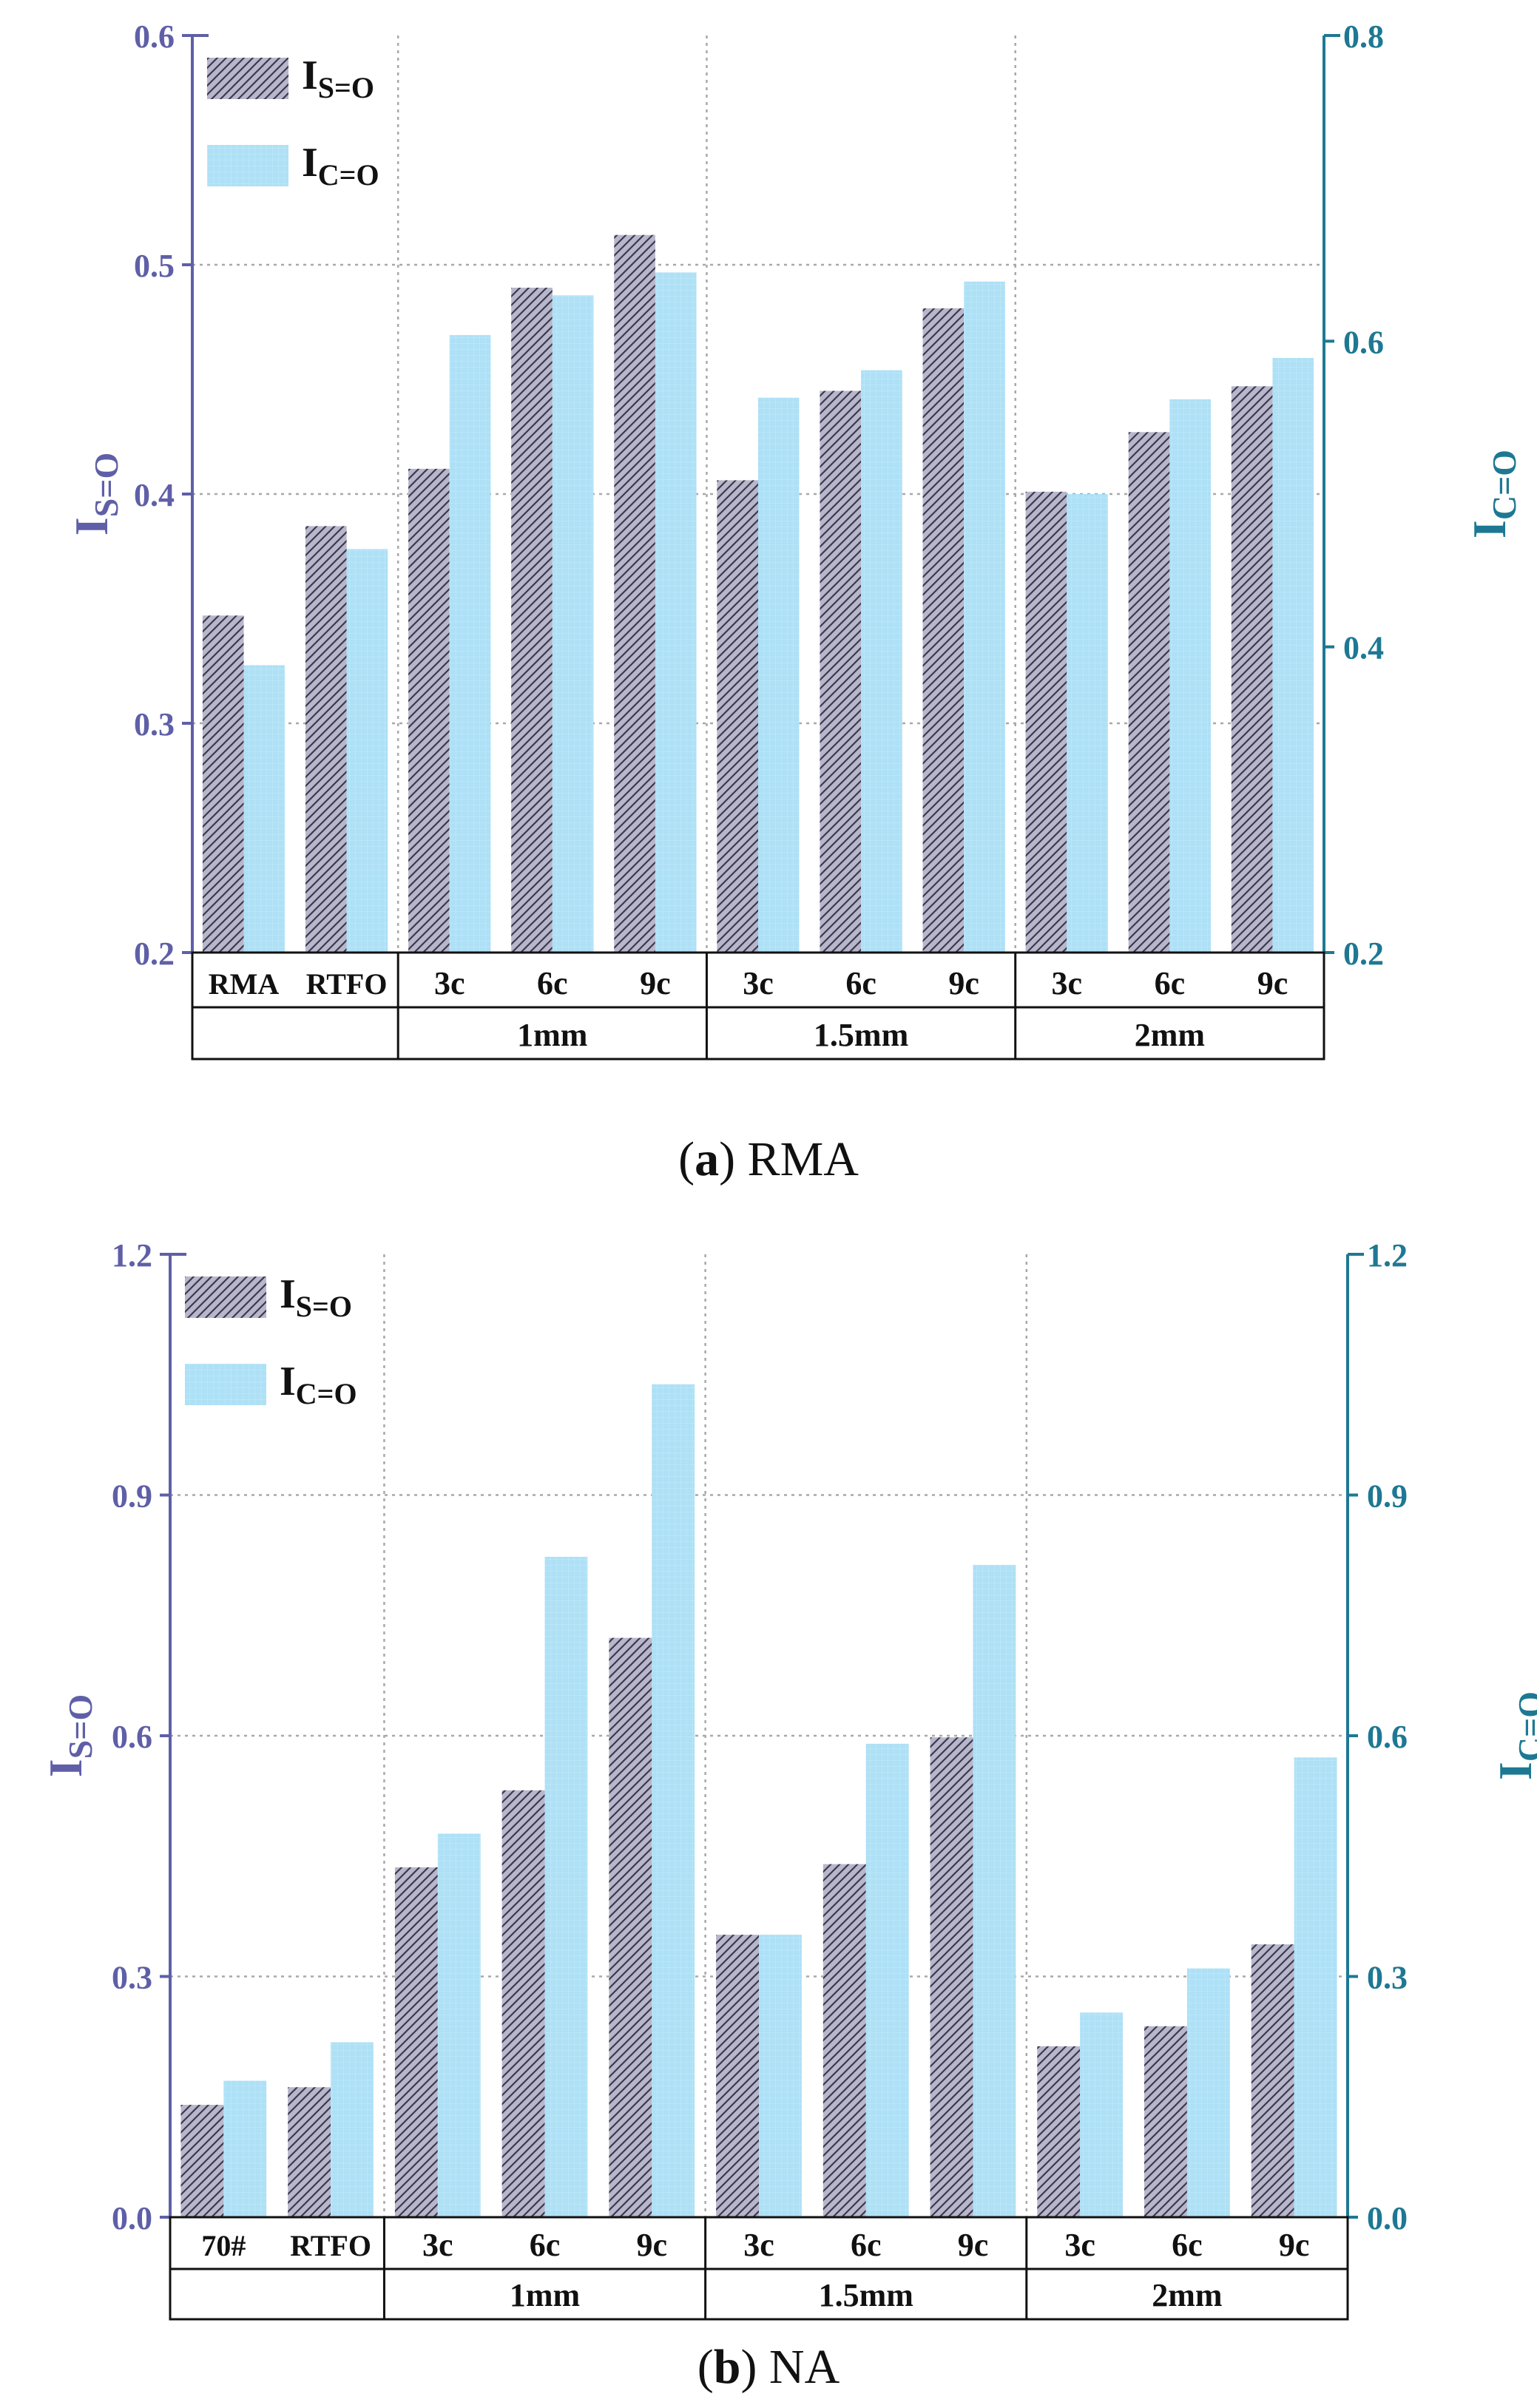 Image resolution: width=1537 pixels, height=2408 pixels. What do you see at coordinates (245, 984) in the screenshot?
I see `category-label: RMA` at bounding box center [245, 984].